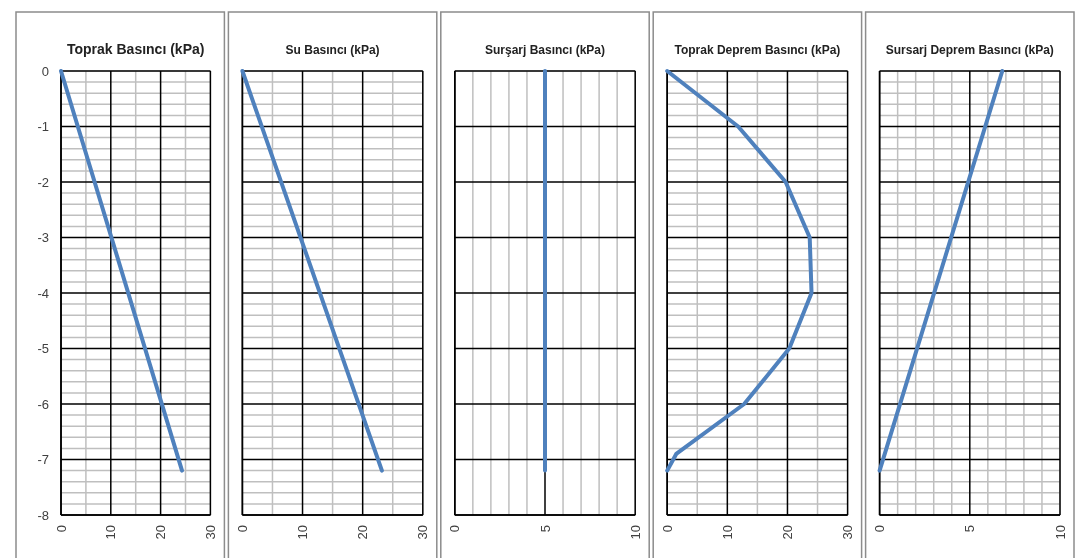 This screenshot has width=1078, height=558. What do you see at coordinates (43, 515) in the screenshot?
I see `y-tick-label: -8` at bounding box center [43, 515].